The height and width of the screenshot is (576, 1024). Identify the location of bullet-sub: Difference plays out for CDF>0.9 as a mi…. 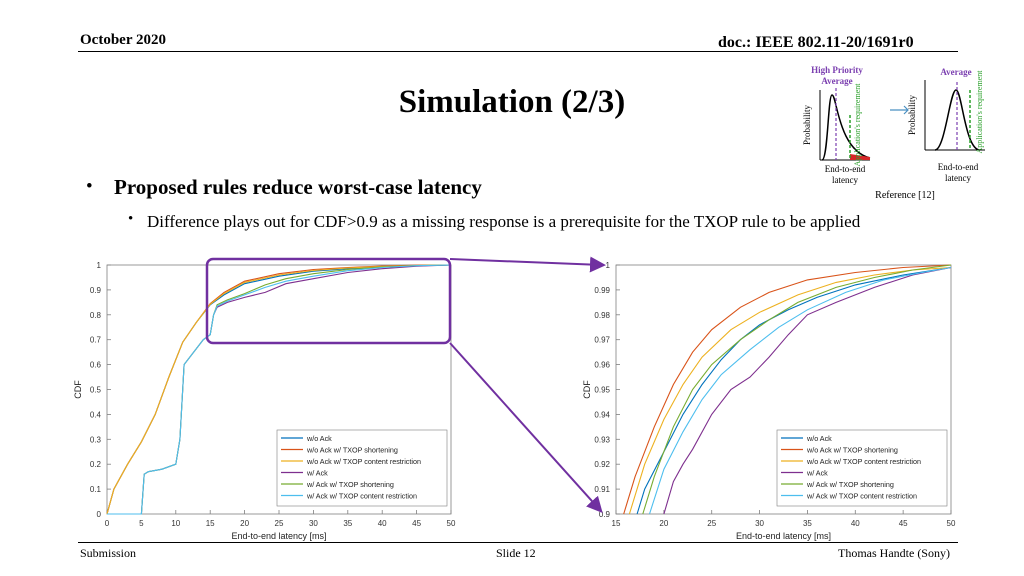
(504, 221).